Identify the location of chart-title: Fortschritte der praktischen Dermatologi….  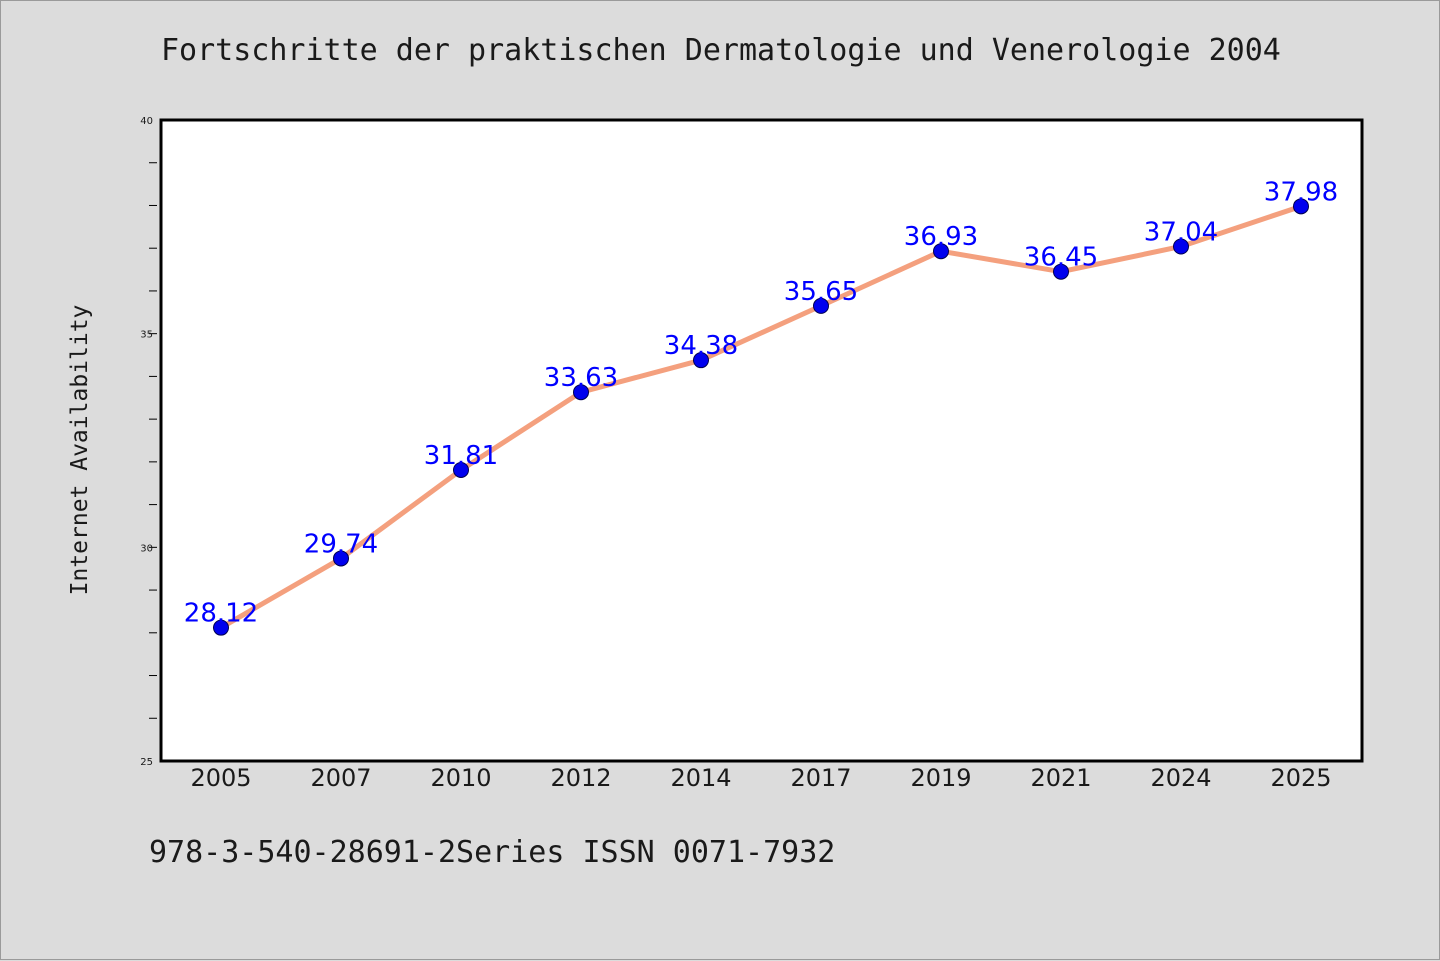
(721, 50).